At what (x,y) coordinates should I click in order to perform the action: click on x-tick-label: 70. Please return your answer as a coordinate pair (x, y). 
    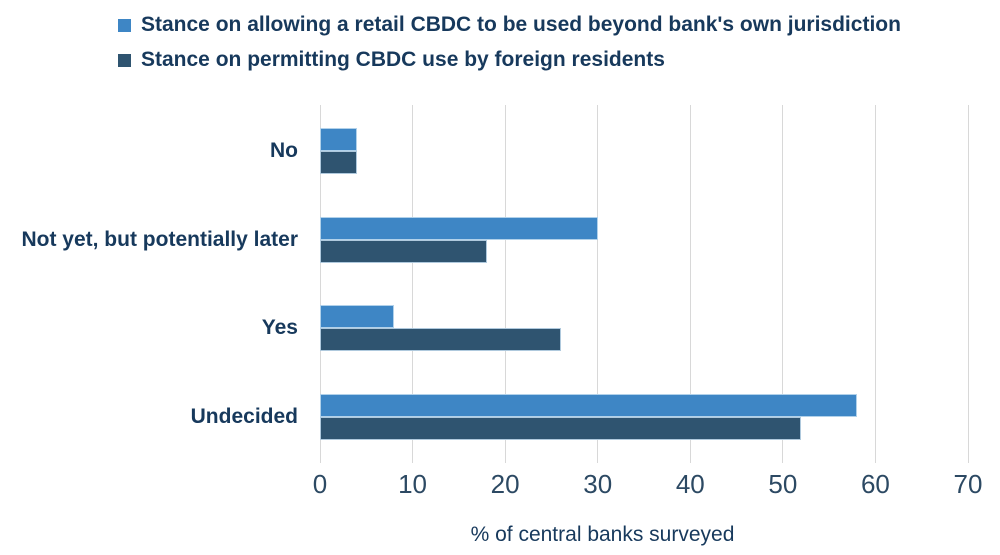
    Looking at the image, I should click on (968, 484).